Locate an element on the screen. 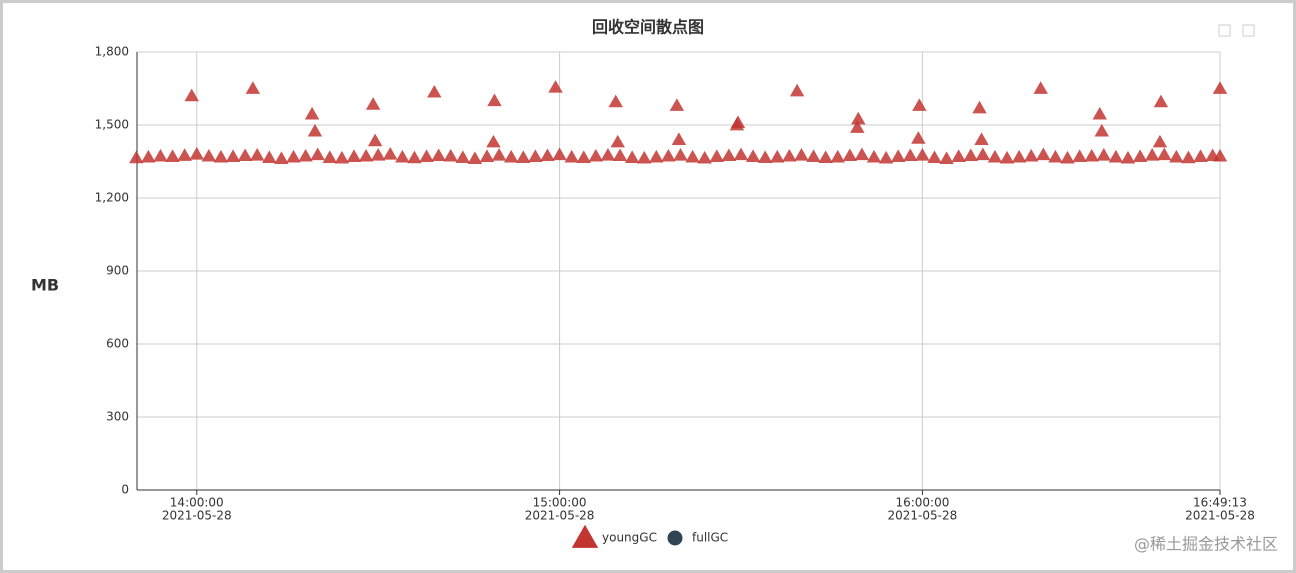 Image resolution: width=1296 pixels, height=573 pixels. x-tick-label: 16:00:00 is located at coordinates (922, 503).